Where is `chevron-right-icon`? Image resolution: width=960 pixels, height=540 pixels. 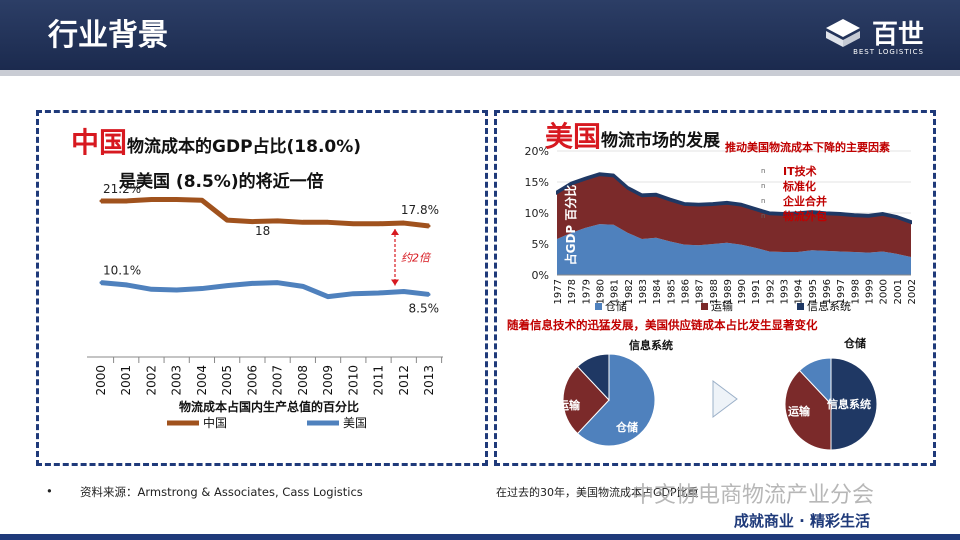
chevron-right-icon is located at coordinates (725, 399).